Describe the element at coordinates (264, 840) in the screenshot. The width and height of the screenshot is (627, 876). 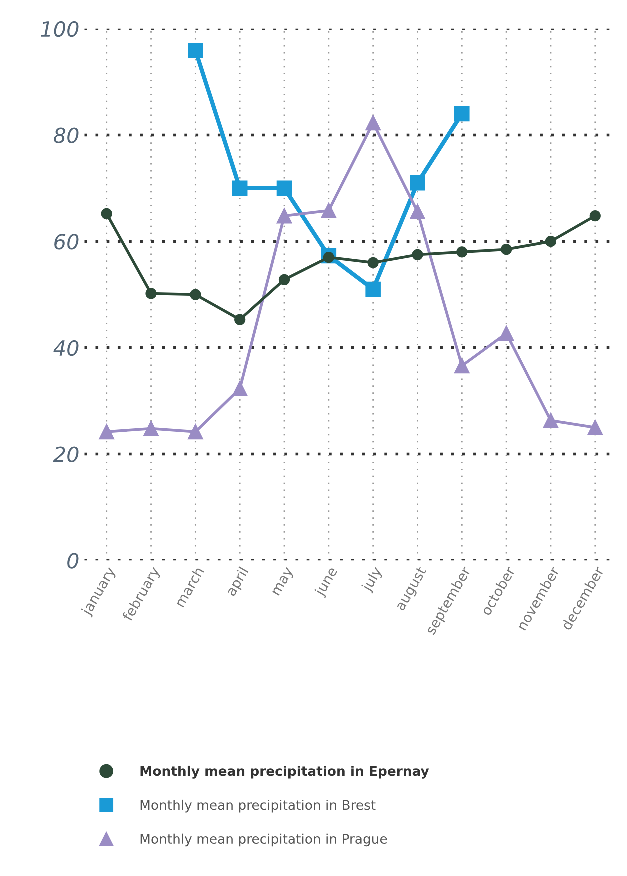
I see `legend-label: Monthly mean precipitation in Prague` at that location.